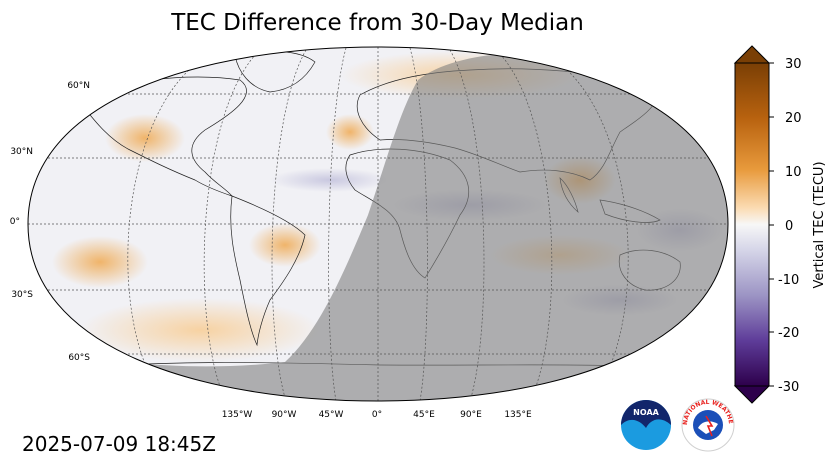 This screenshot has height=470, width=835. What do you see at coordinates (819, 224) in the screenshot?
I see `colorbar-label: Vertical TEC (TECU)` at bounding box center [819, 224].